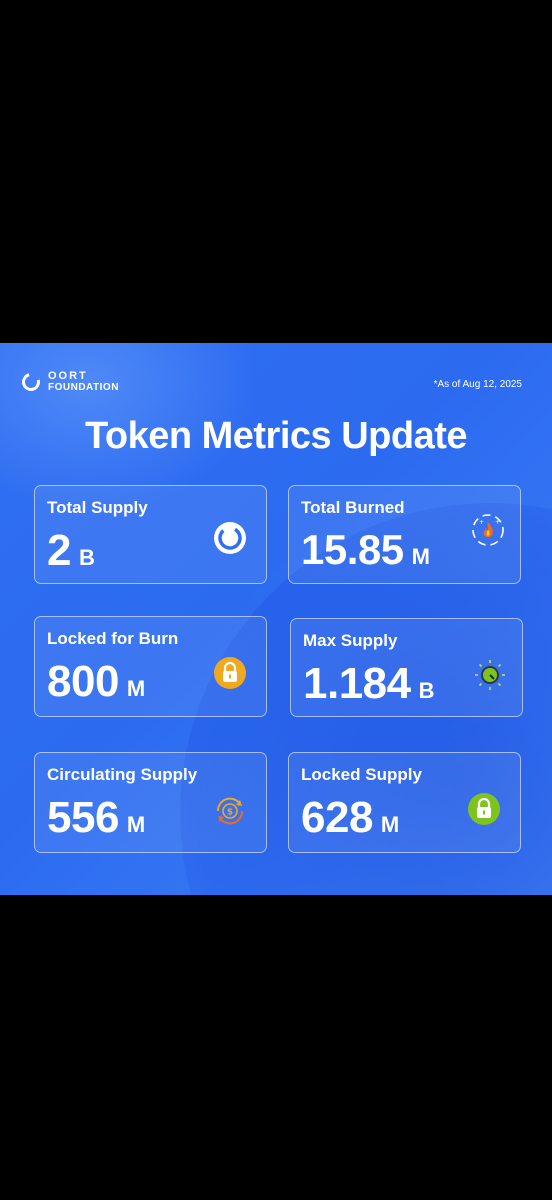 The height and width of the screenshot is (1200, 552). Describe the element at coordinates (477, 384) in the screenshot. I see `as-of-date: *As of Aug 12, 2025` at that location.